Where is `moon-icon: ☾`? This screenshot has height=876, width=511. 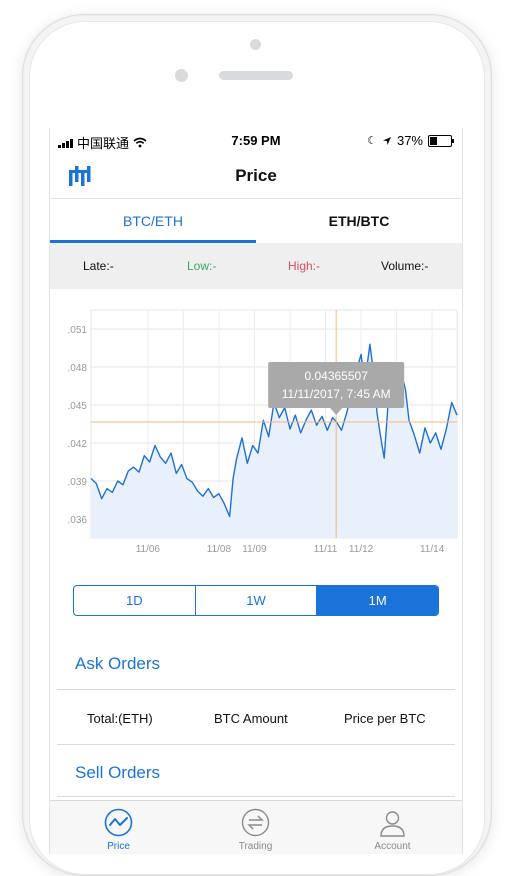
moon-icon: ☾ is located at coordinates (372, 141).